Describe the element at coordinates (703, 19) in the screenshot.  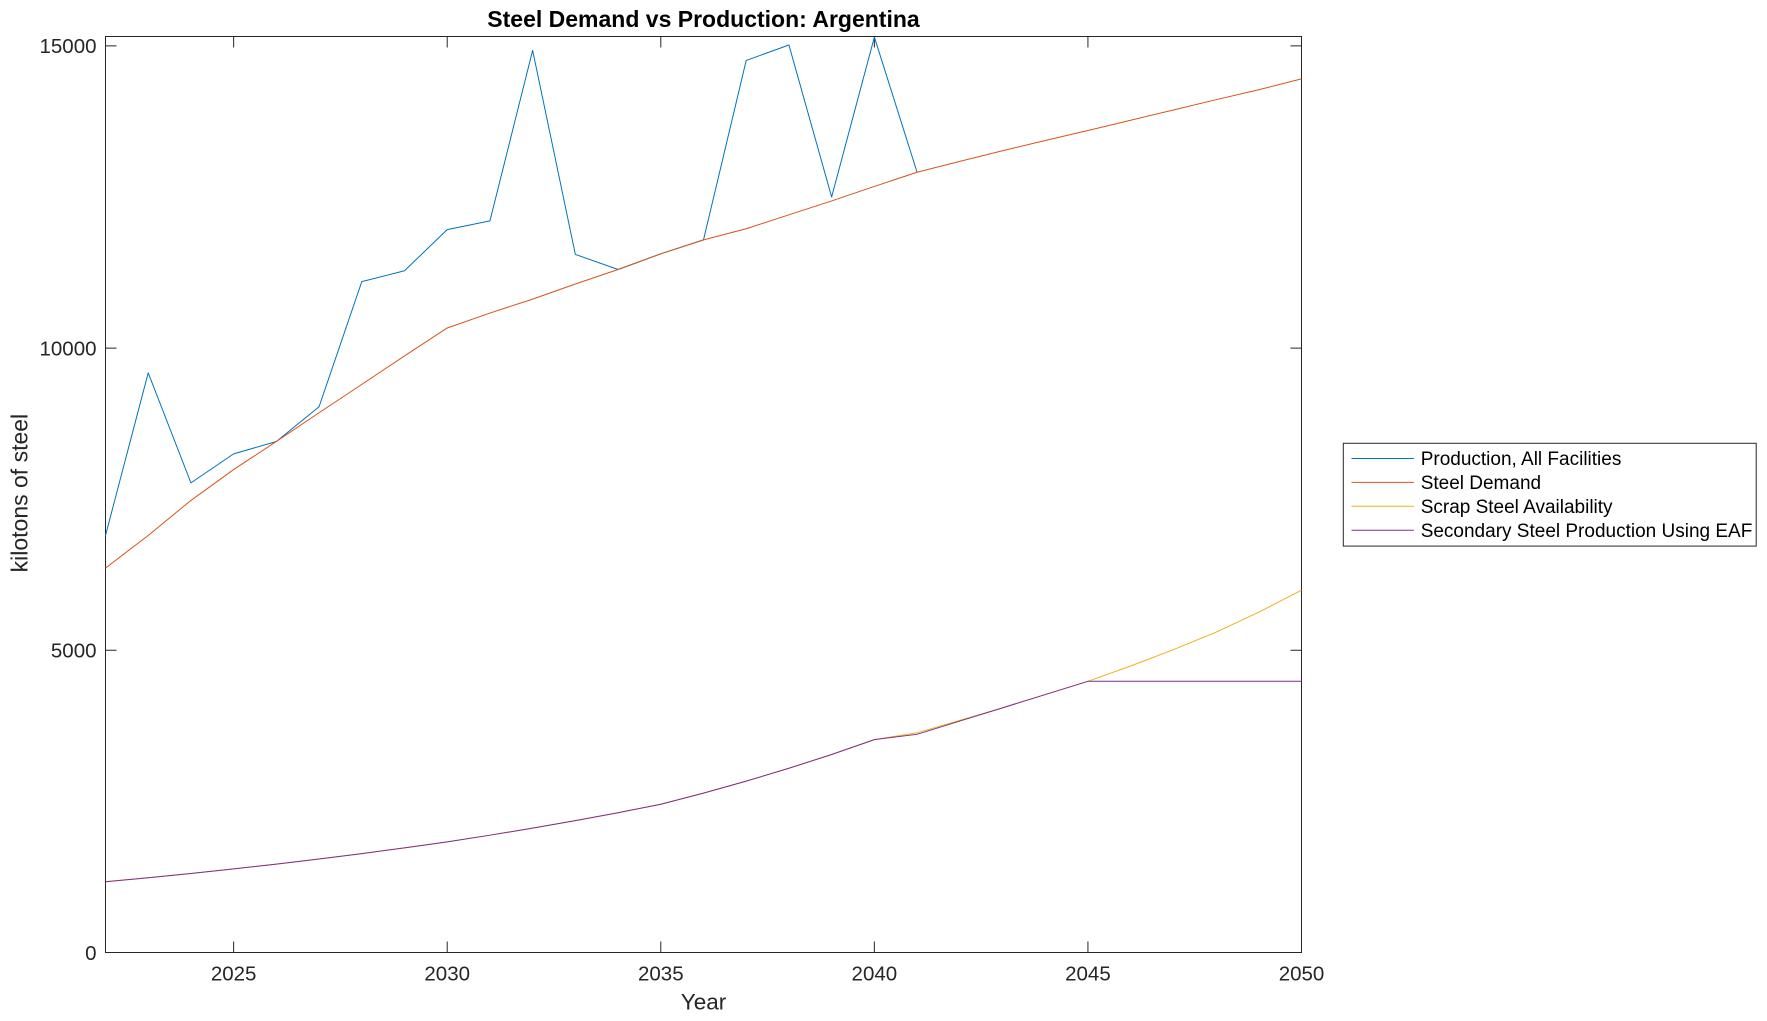
I see `svg-text:Steel Demand vs Production: Ar: Steel Demand vs Production: Argentina` at that location.